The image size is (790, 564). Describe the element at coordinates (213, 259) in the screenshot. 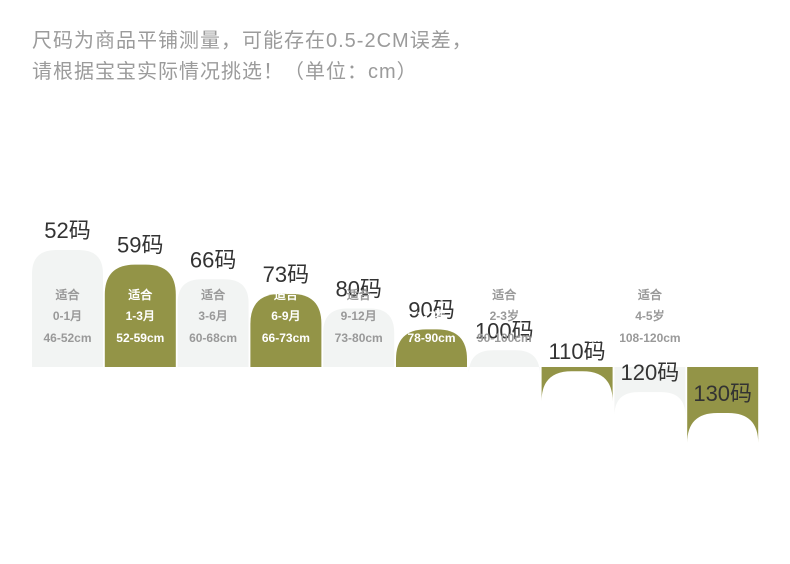

I see `size-label: 66码` at that location.